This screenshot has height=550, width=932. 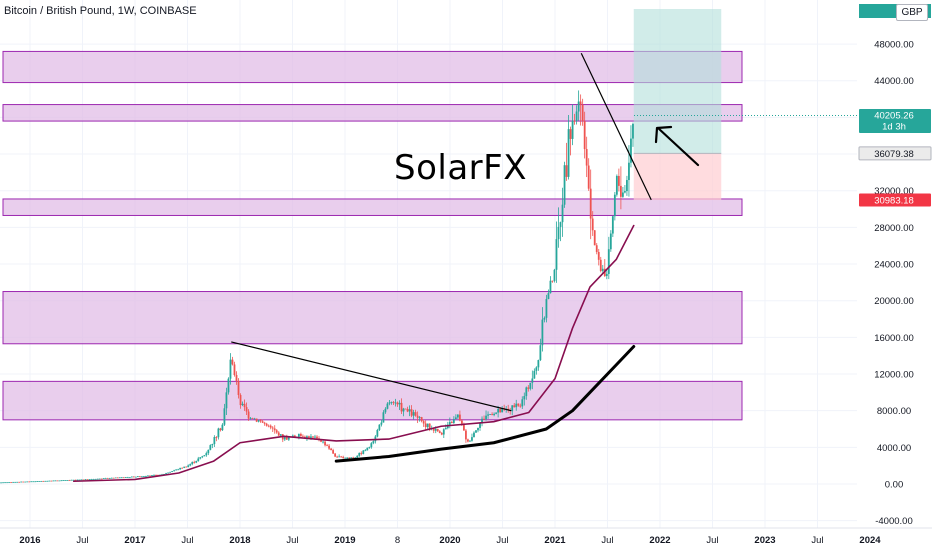 I want to click on annotation-arrow-shaft, so click(x=678, y=146).